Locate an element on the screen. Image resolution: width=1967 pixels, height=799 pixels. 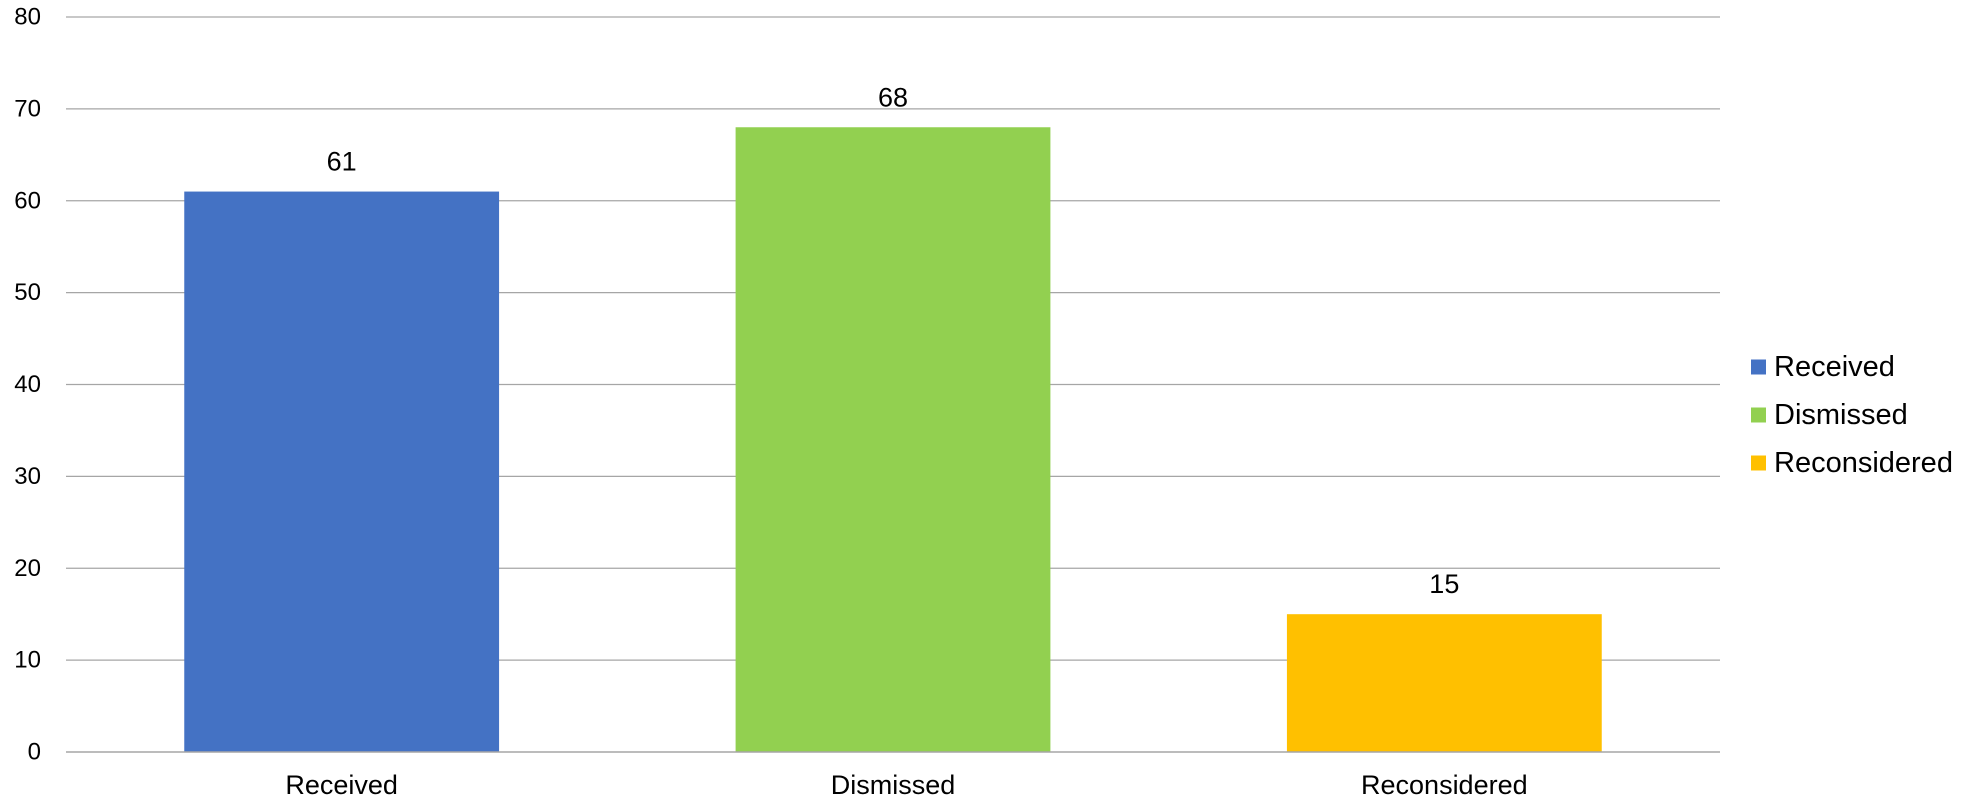
data-label: 68 is located at coordinates (893, 97).